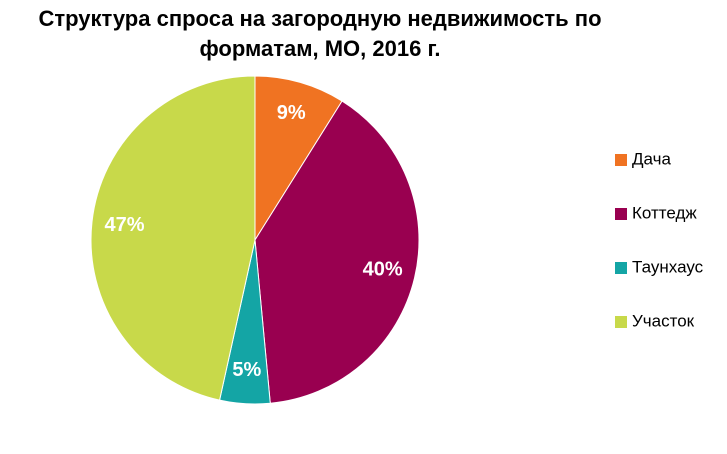 The height and width of the screenshot is (454, 727). Describe the element at coordinates (125, 225) in the screenshot. I see `data-label: 47%` at that location.